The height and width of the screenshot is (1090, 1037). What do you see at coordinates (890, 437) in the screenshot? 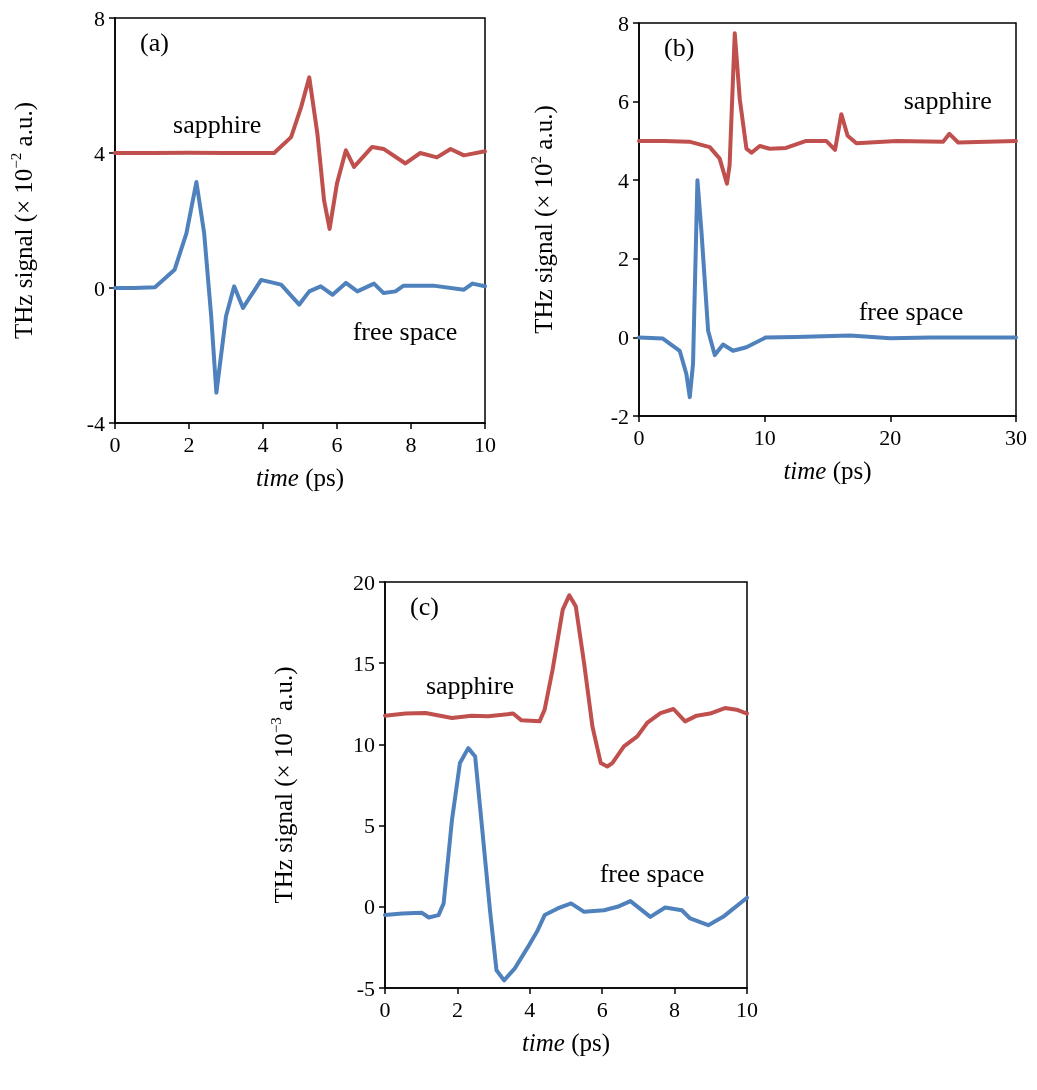
I see `x-tick-label: 20` at bounding box center [890, 437].